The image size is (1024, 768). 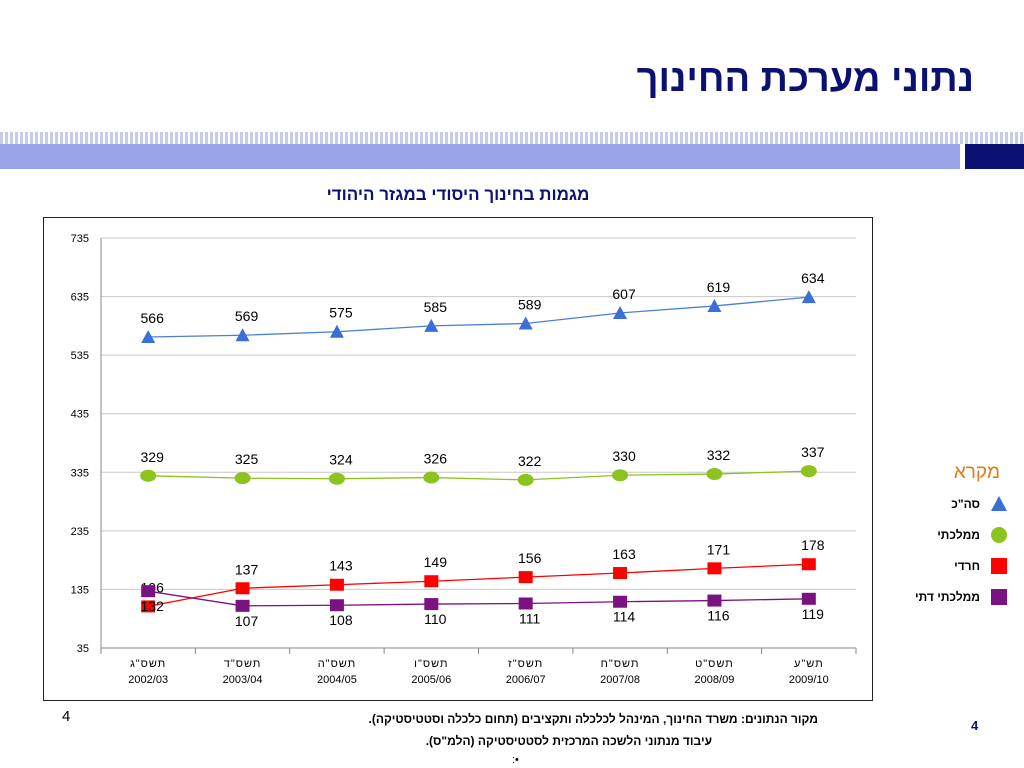 I want to click on data-label: 575, so click(x=341, y=313).